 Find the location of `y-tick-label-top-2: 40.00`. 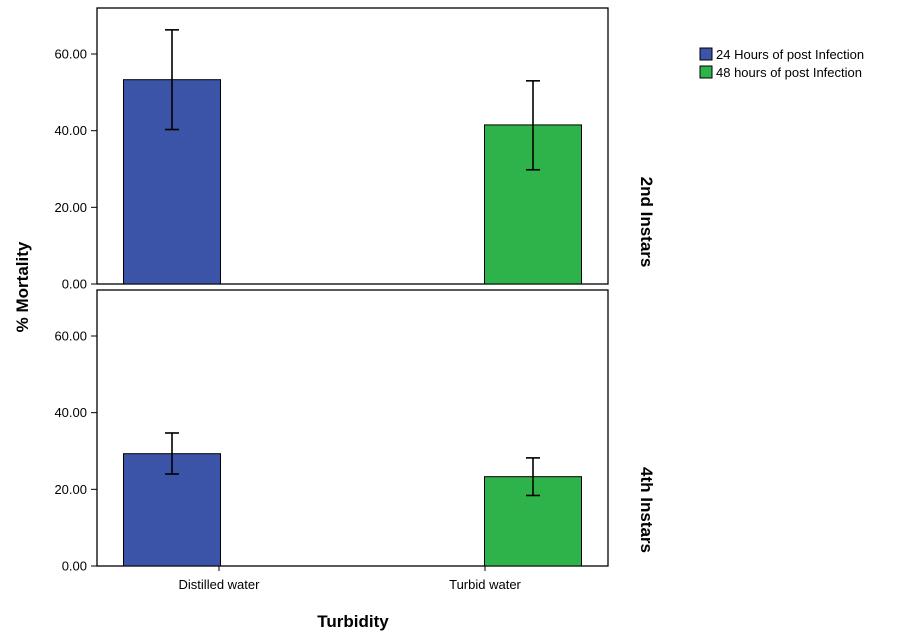

y-tick-label-top-2: 40.00 is located at coordinates (70, 130).